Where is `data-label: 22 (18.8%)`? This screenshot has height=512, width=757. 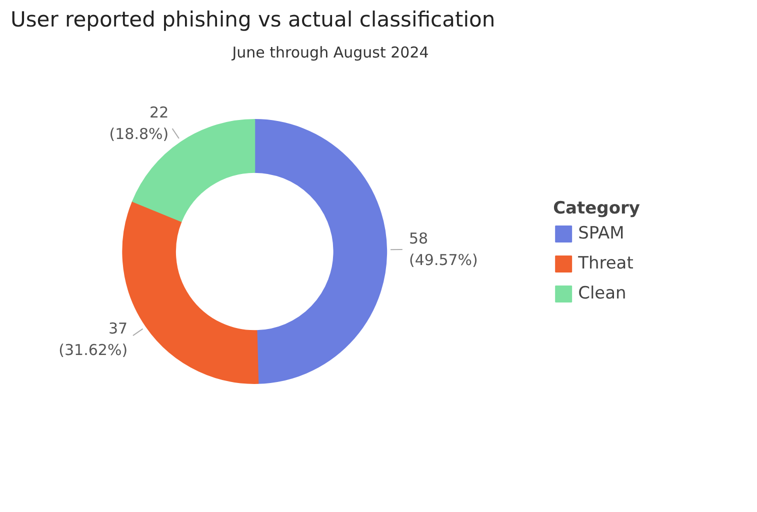
data-label: 22 (18.8%) is located at coordinates (139, 123).